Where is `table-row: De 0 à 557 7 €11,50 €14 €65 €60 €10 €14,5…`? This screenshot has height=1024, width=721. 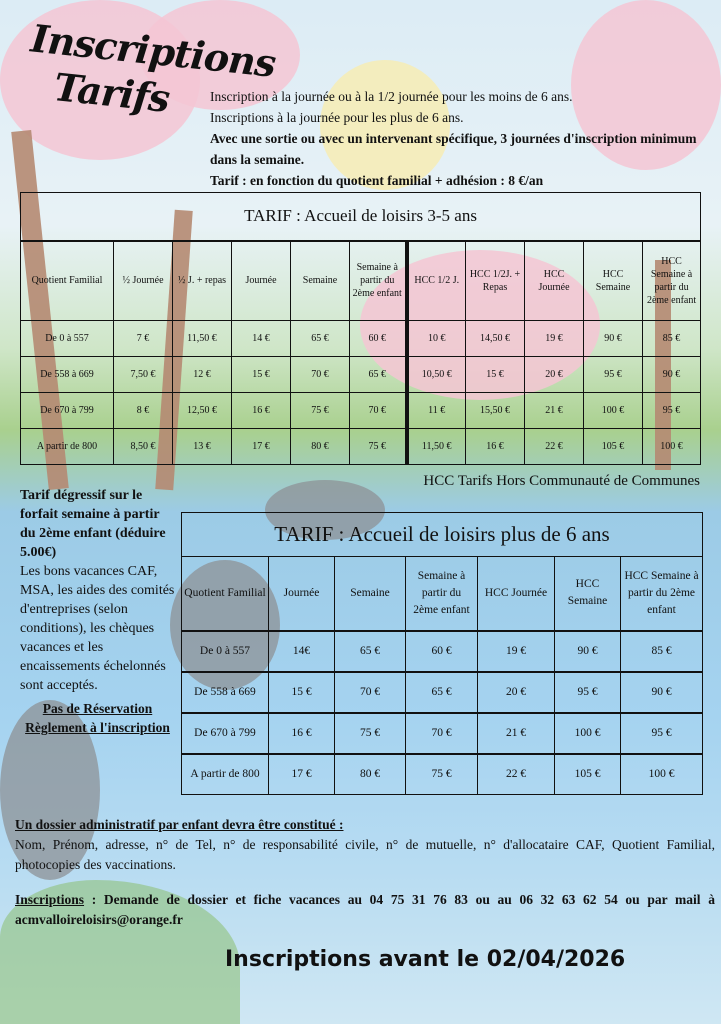 table-row: De 0 à 557 7 €11,50 €14 €65 €60 €10 €14,5… is located at coordinates (361, 338).